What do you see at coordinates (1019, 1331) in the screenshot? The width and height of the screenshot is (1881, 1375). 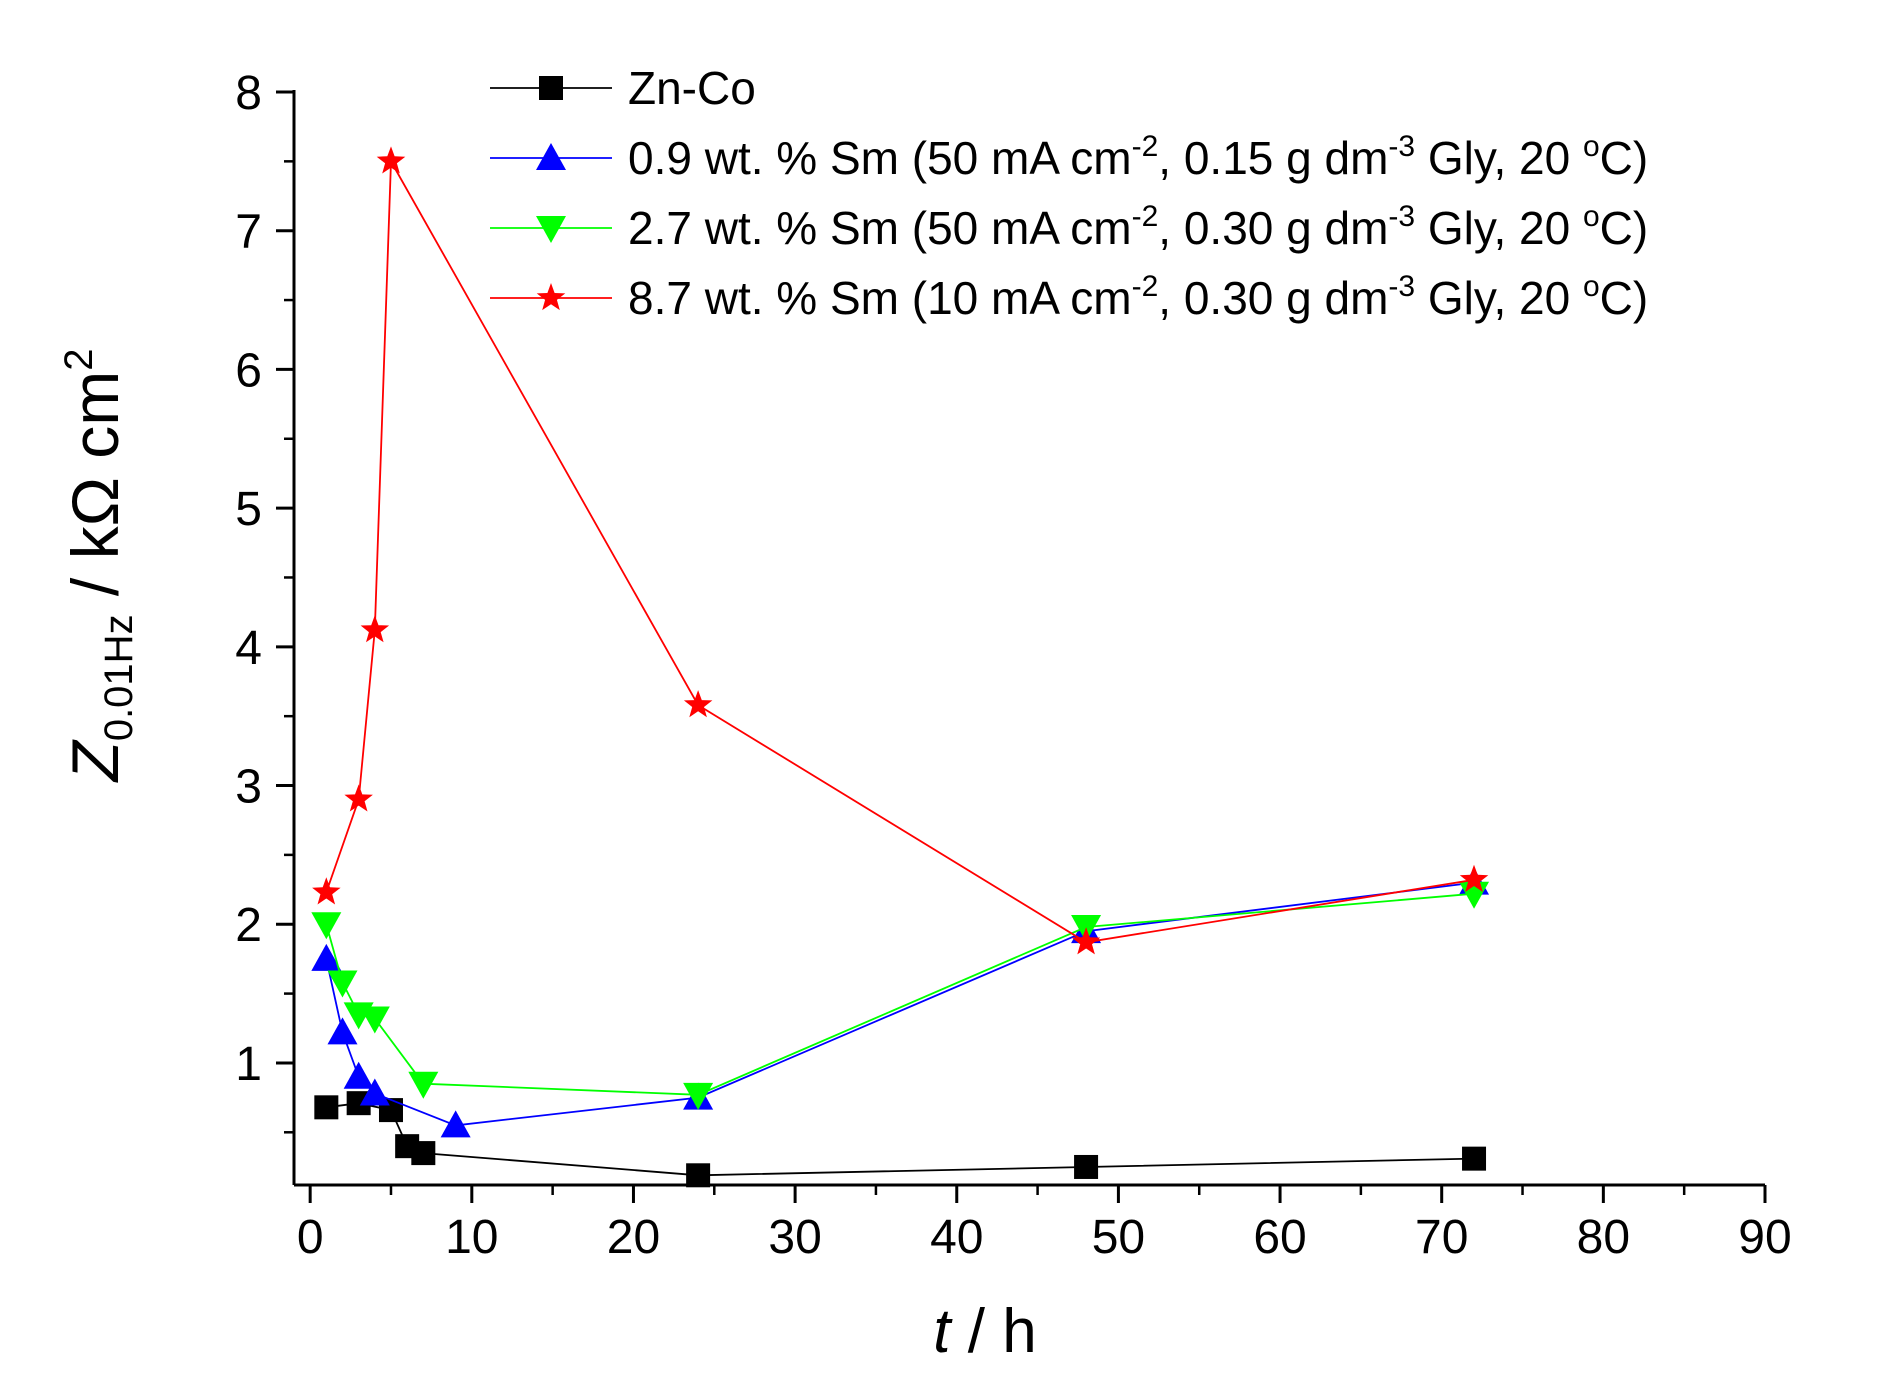 I see `x-axis-title-unit: h` at bounding box center [1019, 1331].